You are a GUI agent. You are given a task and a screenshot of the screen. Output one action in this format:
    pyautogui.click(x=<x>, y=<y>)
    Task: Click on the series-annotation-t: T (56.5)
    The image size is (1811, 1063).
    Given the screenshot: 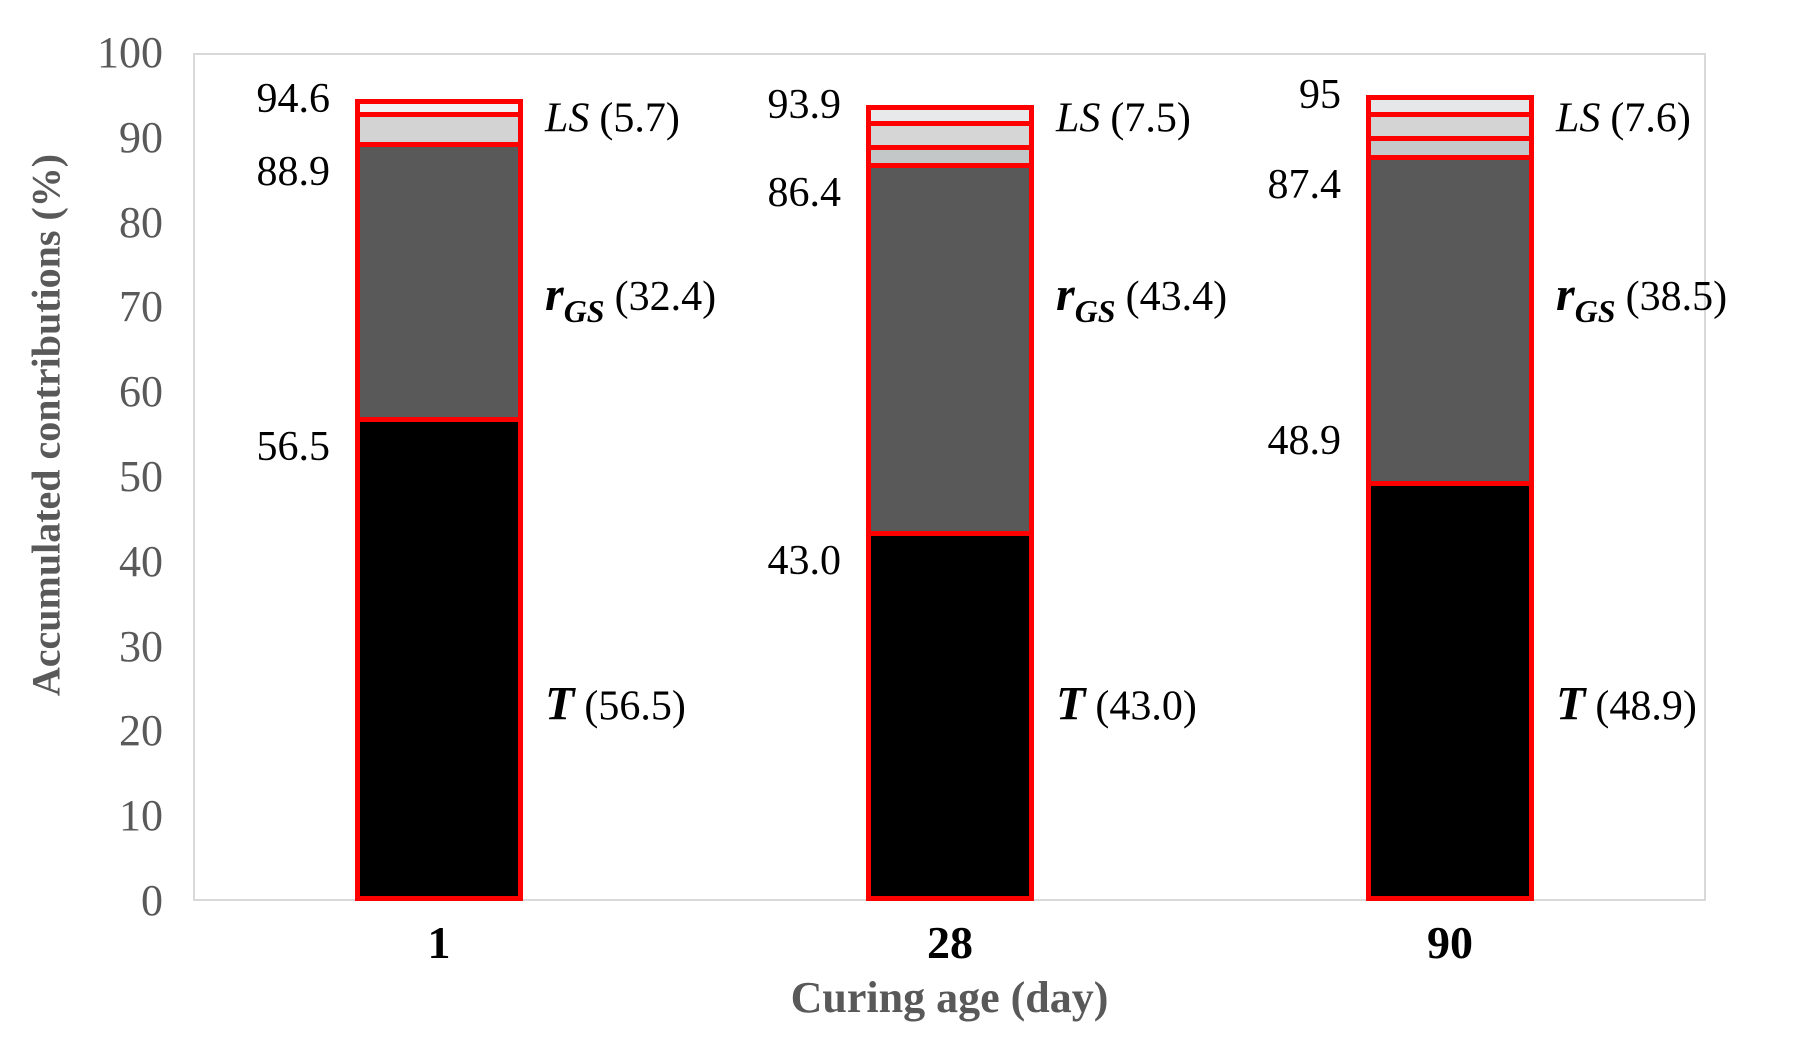 What is the action you would take?
    pyautogui.click(x=615, y=710)
    